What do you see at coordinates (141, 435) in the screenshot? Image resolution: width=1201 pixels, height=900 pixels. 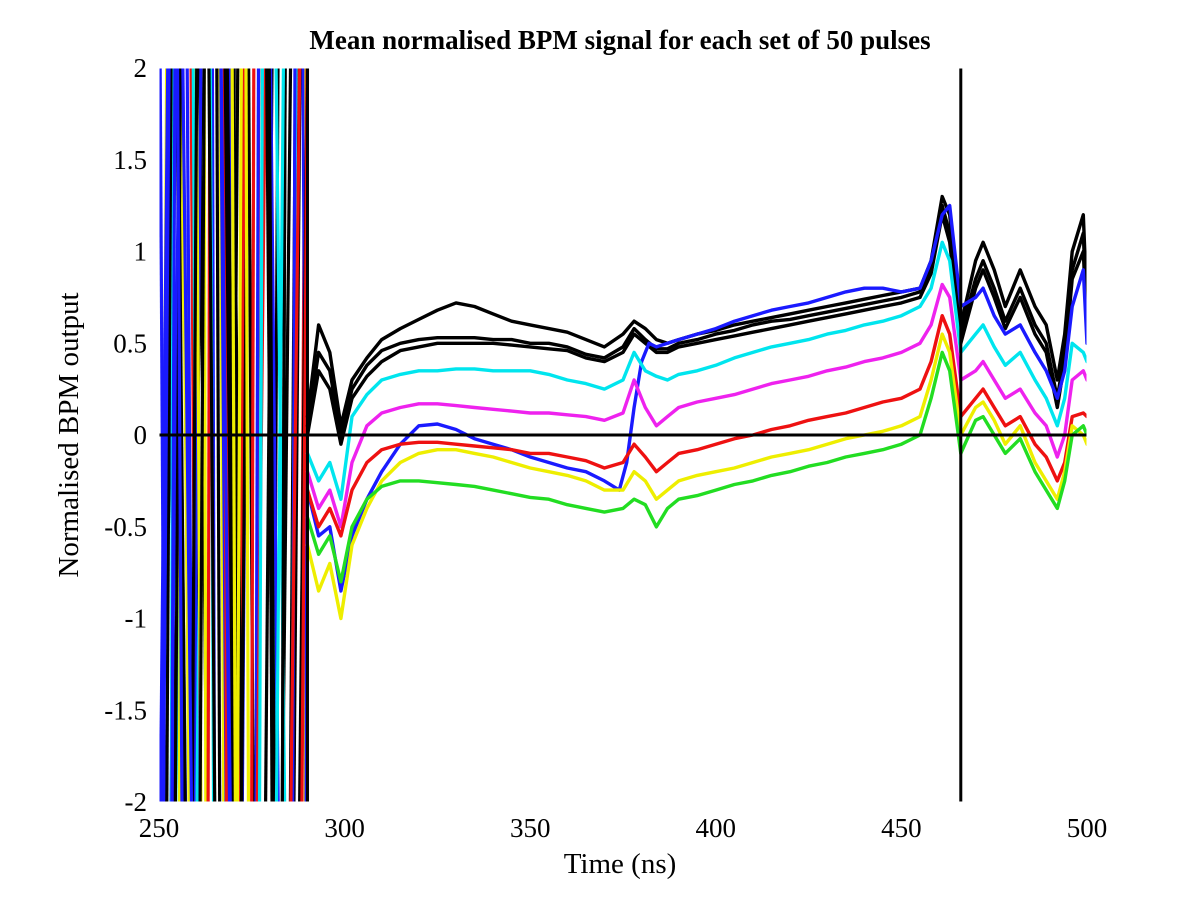 I see `y-tick-label: 0` at bounding box center [141, 435].